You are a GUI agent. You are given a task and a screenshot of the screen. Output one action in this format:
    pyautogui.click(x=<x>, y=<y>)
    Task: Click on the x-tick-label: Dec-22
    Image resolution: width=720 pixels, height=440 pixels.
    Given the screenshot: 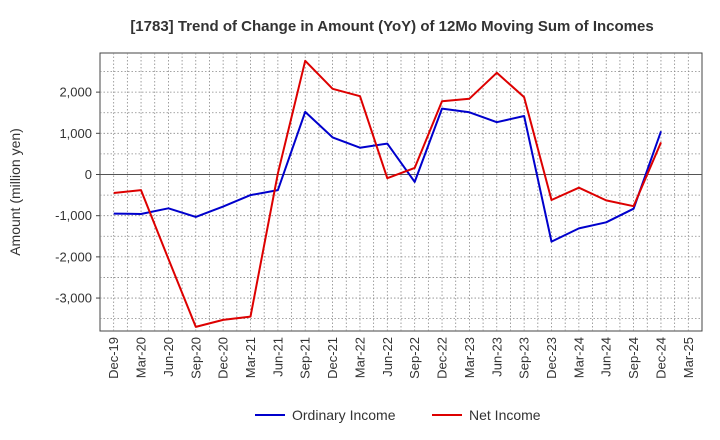 What is the action you would take?
    pyautogui.click(x=442, y=358)
    